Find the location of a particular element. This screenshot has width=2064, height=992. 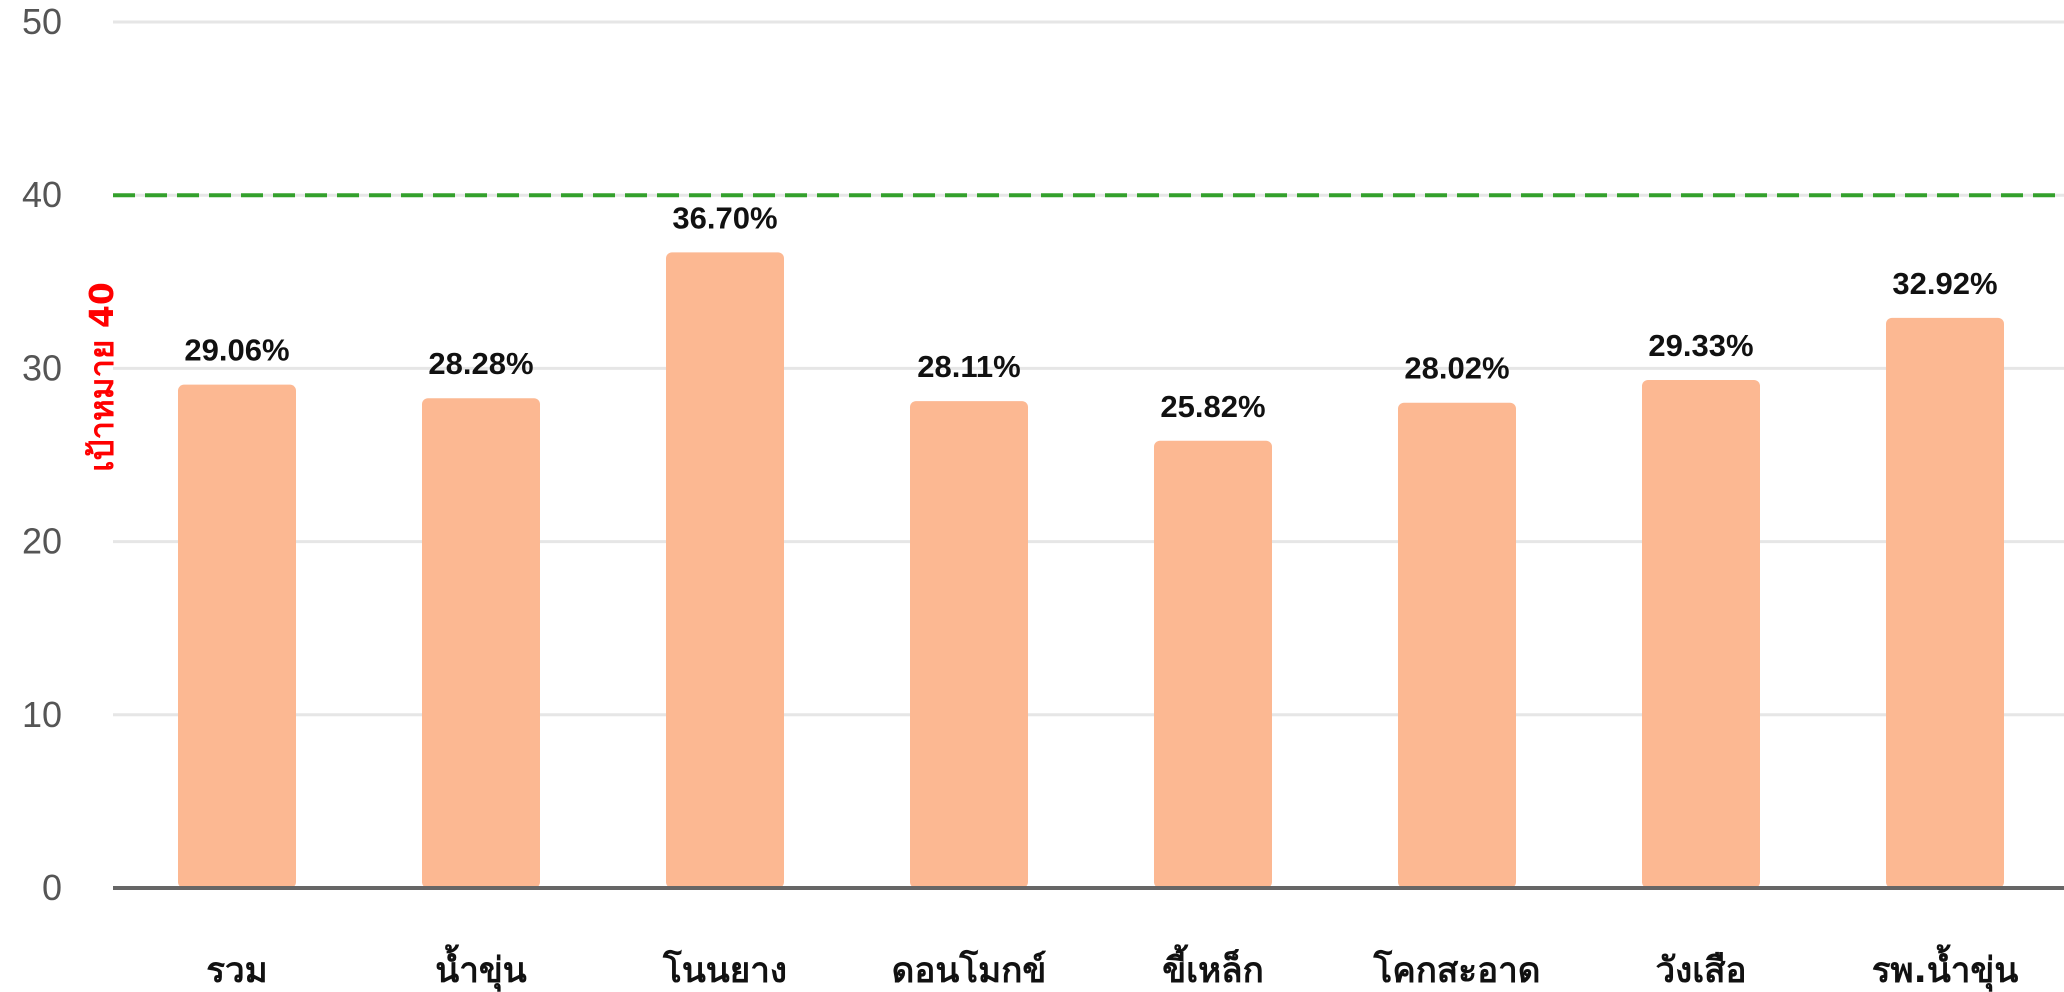

data-label: 28.02% is located at coordinates (1456, 368).